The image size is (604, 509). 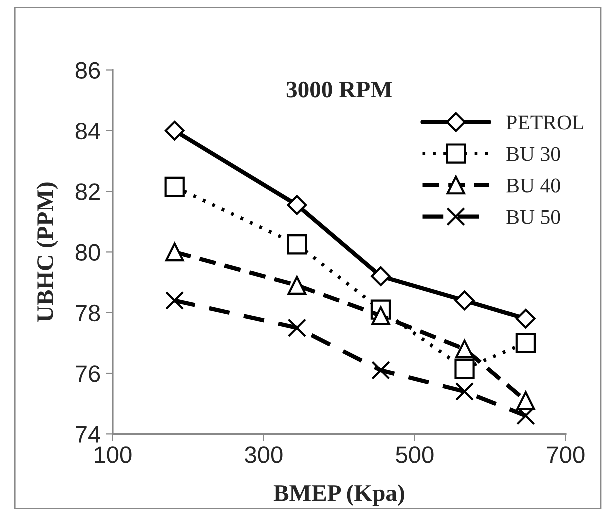 What do you see at coordinates (88, 131) in the screenshot?
I see `y-tick-label: 84` at bounding box center [88, 131].